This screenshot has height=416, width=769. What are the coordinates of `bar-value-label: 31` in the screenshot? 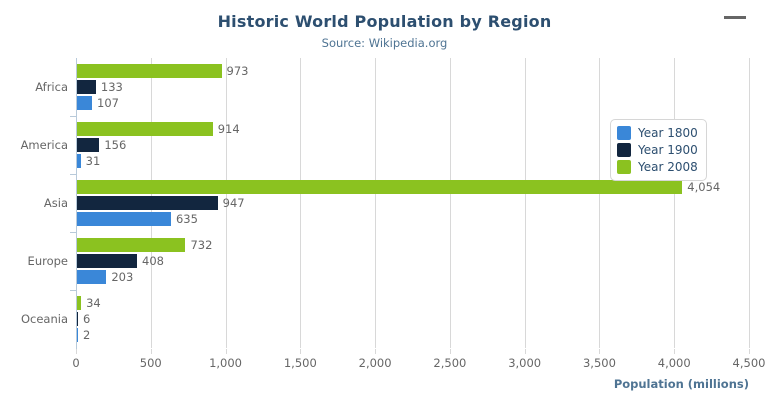 It's located at (93, 161).